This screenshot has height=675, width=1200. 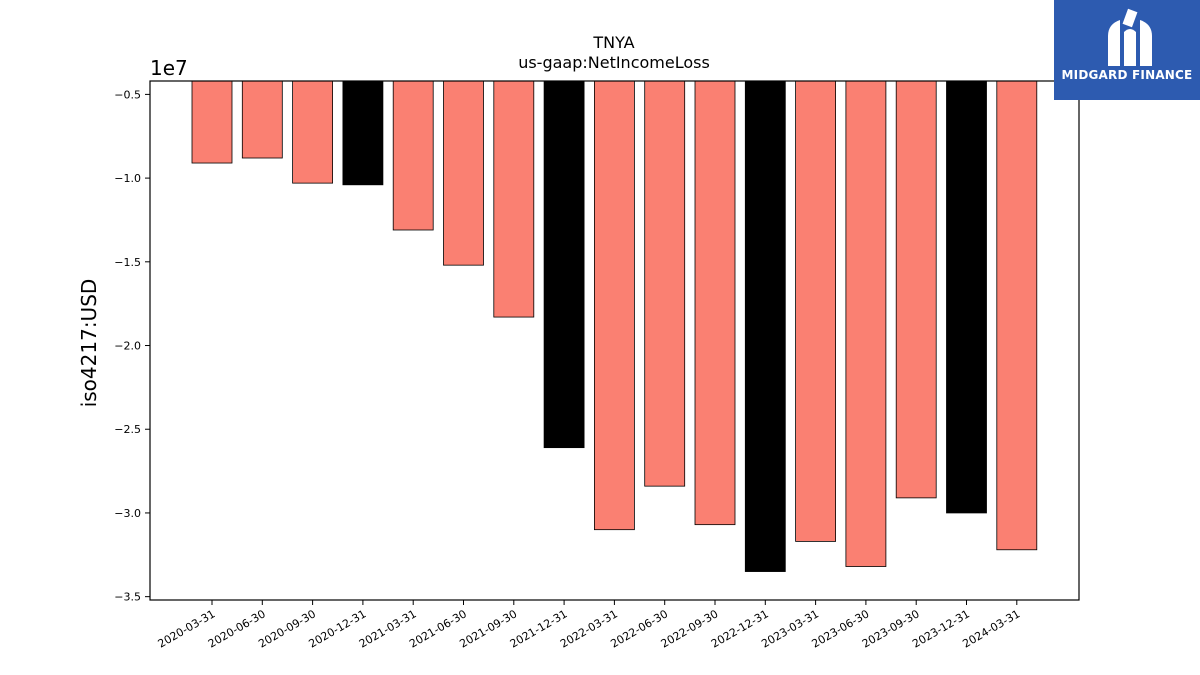 I want to click on y-tick-label: −3.5, so click(x=127, y=597).